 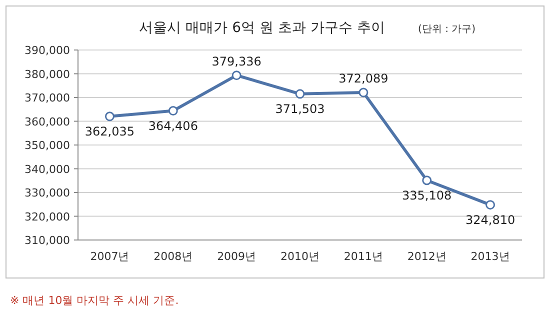 I want to click on y-tick-label: 370,000, so click(x=47, y=98).